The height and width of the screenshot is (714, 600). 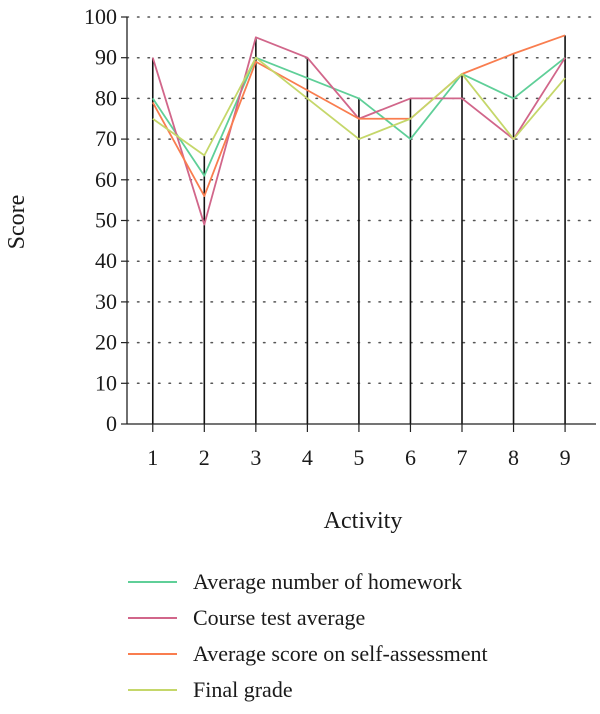 I want to click on y-tick-label-60: 60, so click(x=106, y=179).